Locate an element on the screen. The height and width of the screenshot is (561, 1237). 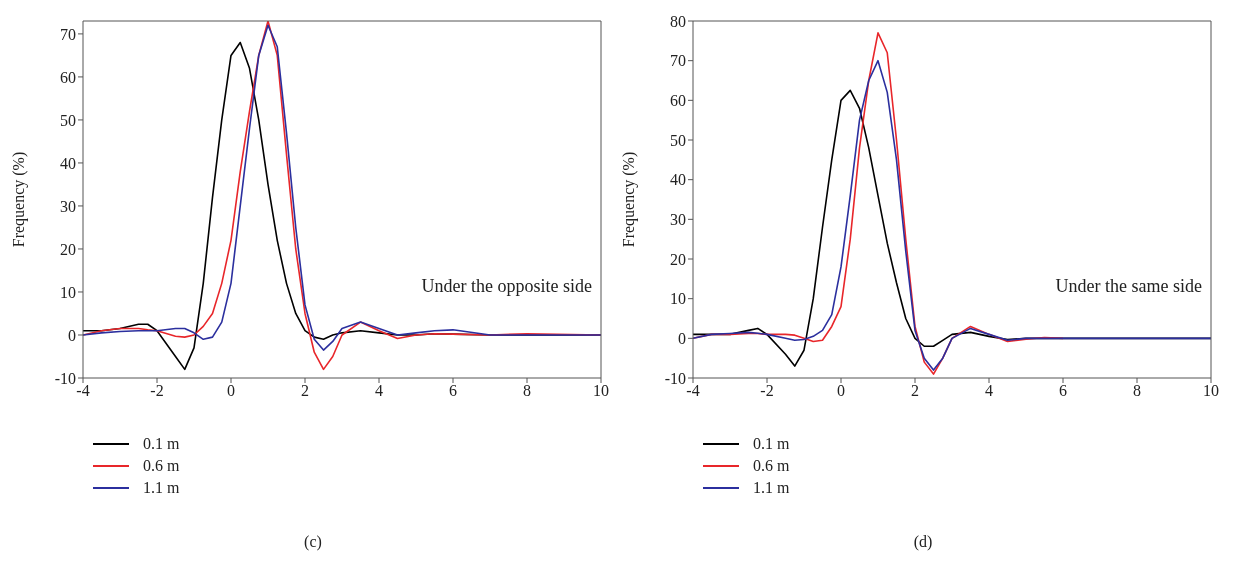
text: (d) is located at coordinates (923, 542).